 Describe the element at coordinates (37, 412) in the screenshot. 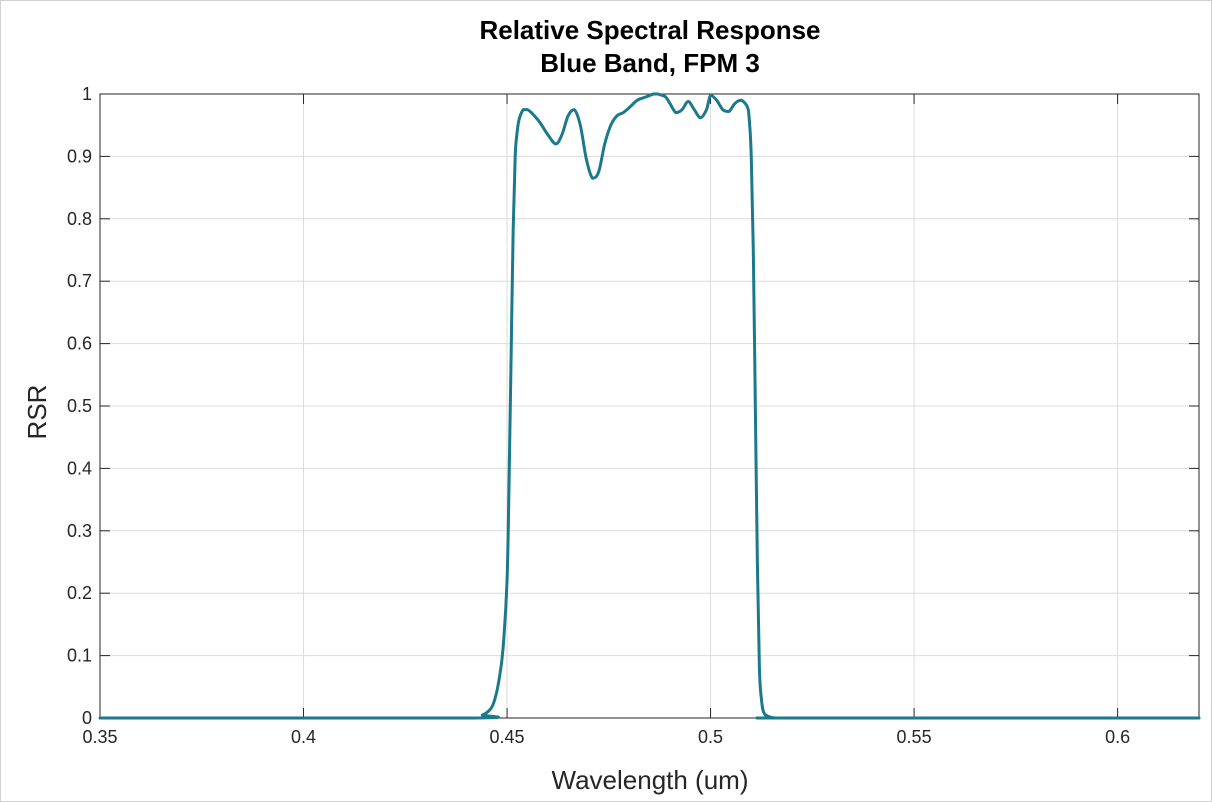

I see `y-axis-label: RSR` at that location.